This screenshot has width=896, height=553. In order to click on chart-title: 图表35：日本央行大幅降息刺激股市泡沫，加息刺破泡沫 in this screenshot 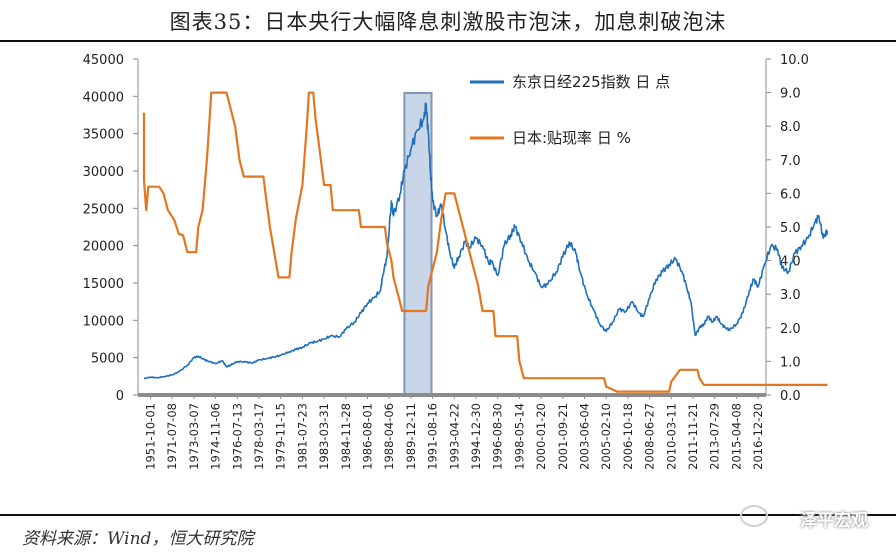, I will do `click(448, 22)`.